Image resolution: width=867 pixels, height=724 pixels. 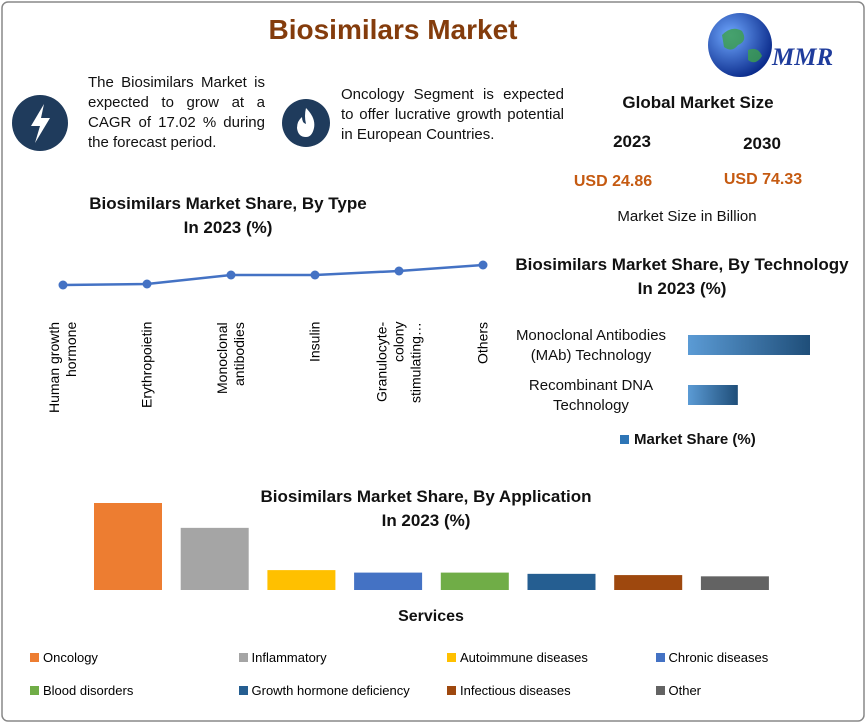 I want to click on legend-item: Autoimmune diseases, so click(x=517, y=657).